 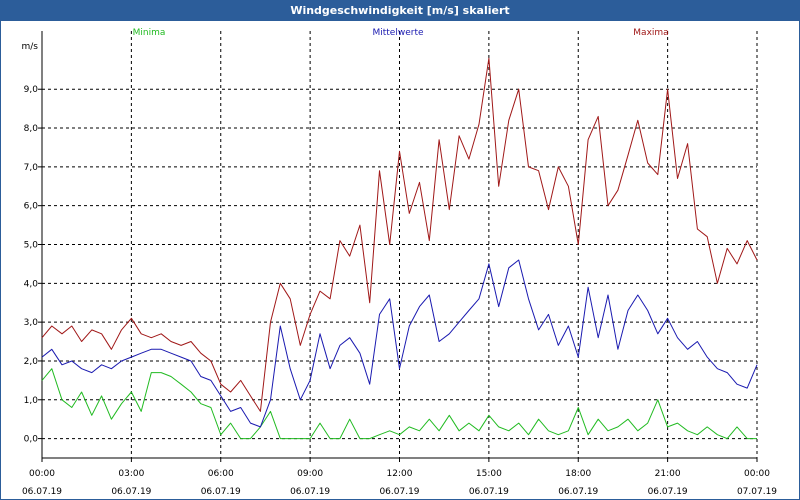 What do you see at coordinates (149, 33) in the screenshot?
I see `legend-minima: Minima` at bounding box center [149, 33].